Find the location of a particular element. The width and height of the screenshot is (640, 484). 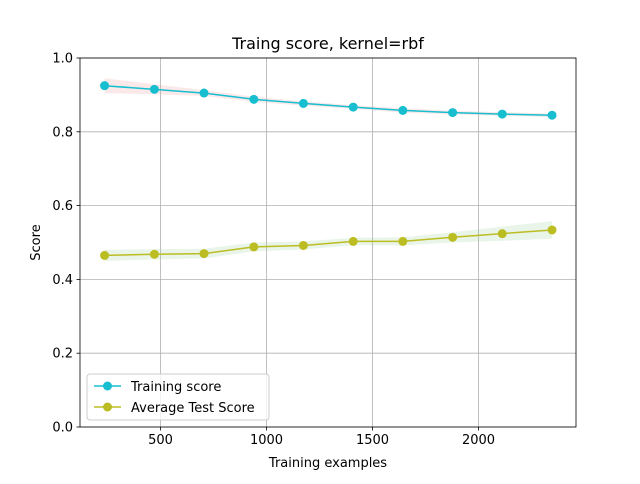

y-tick-label: 1.0 is located at coordinates (62, 59).